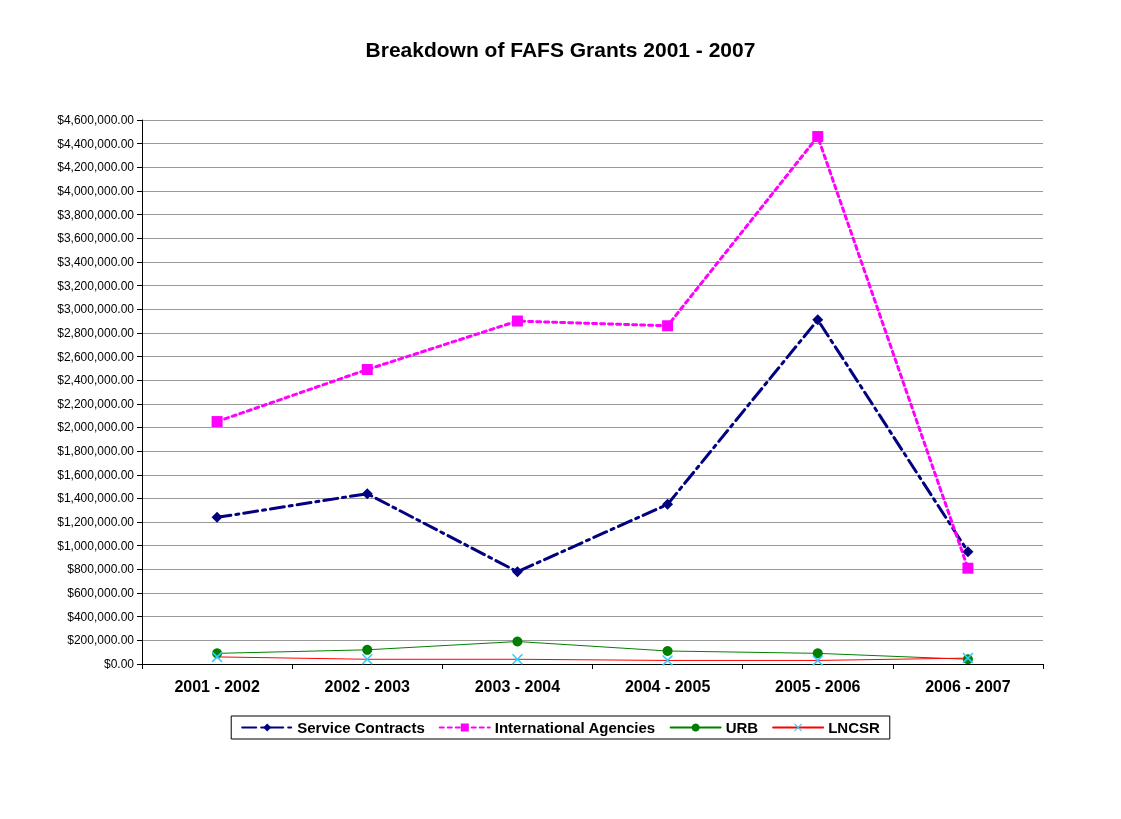 The width and height of the screenshot is (1121, 819). Describe the element at coordinates (101, 640) in the screenshot. I see `y-tick-label: $200,000.00` at that location.